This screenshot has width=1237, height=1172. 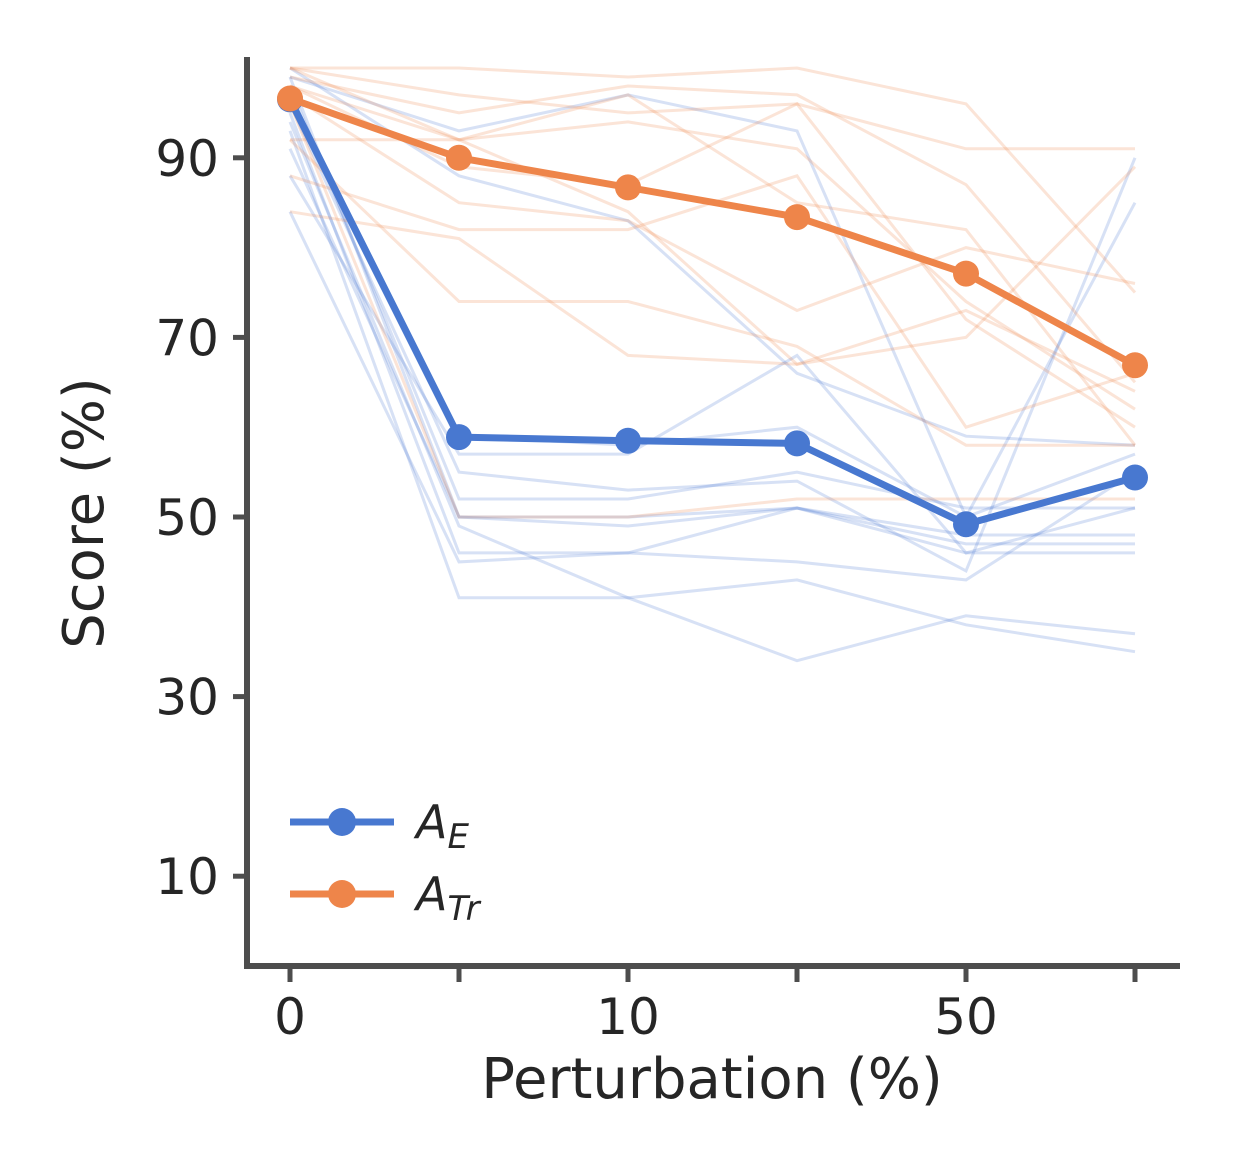 I want to click on legend-label-ae: AE, so click(x=441, y=826).